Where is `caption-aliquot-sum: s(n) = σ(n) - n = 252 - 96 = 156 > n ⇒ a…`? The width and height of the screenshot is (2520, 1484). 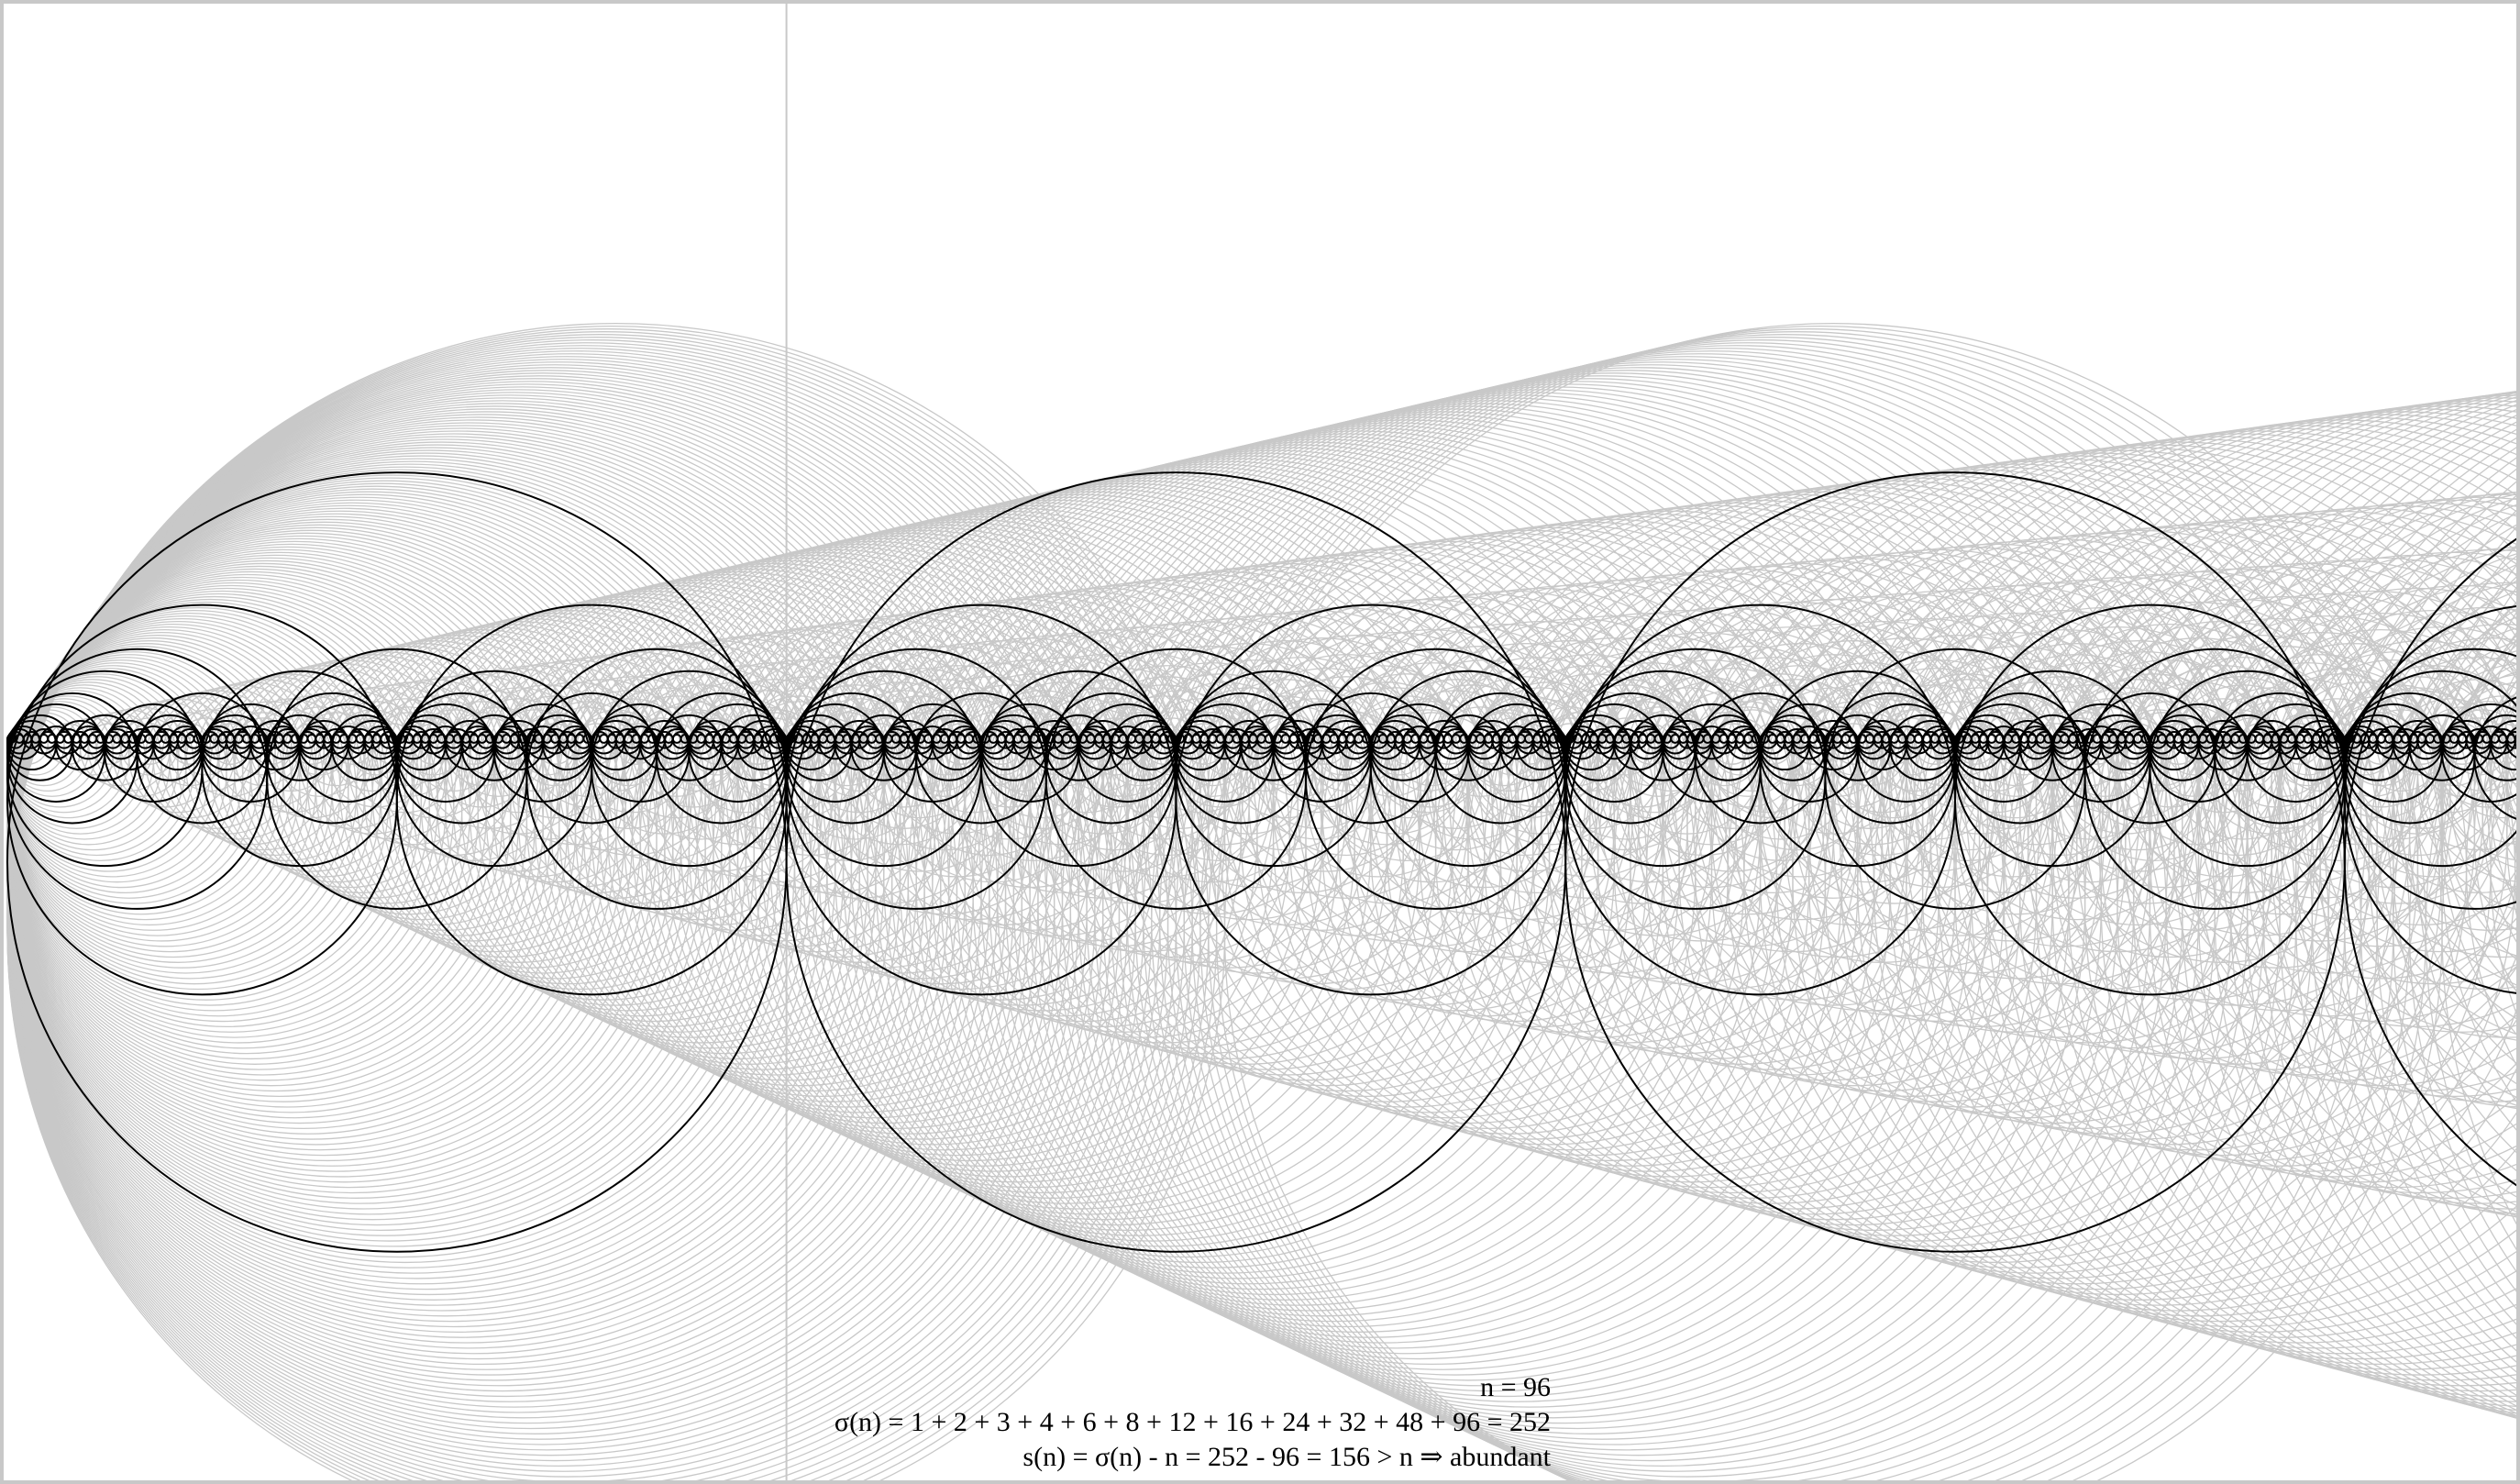 caption-aliquot-sum: s(n) = σ(n) - n = 252 - 96 = 156 > n ⇒ a… is located at coordinates (1286, 1457).